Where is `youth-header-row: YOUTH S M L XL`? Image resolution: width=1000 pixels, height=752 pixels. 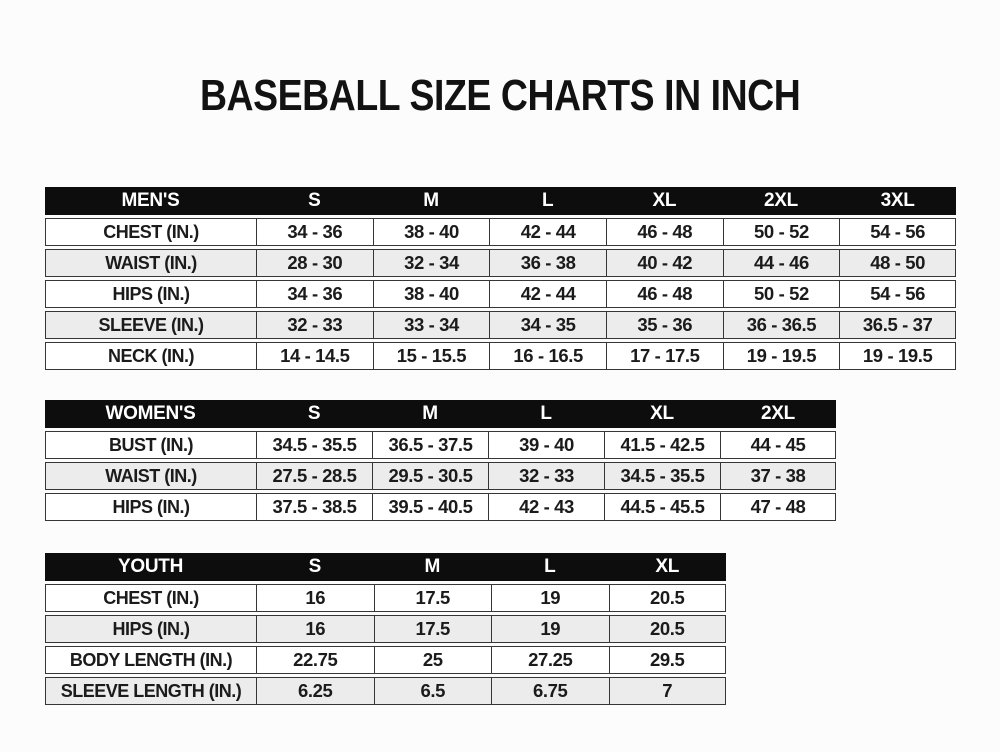 youth-header-row: YOUTH S M L XL is located at coordinates (385, 567).